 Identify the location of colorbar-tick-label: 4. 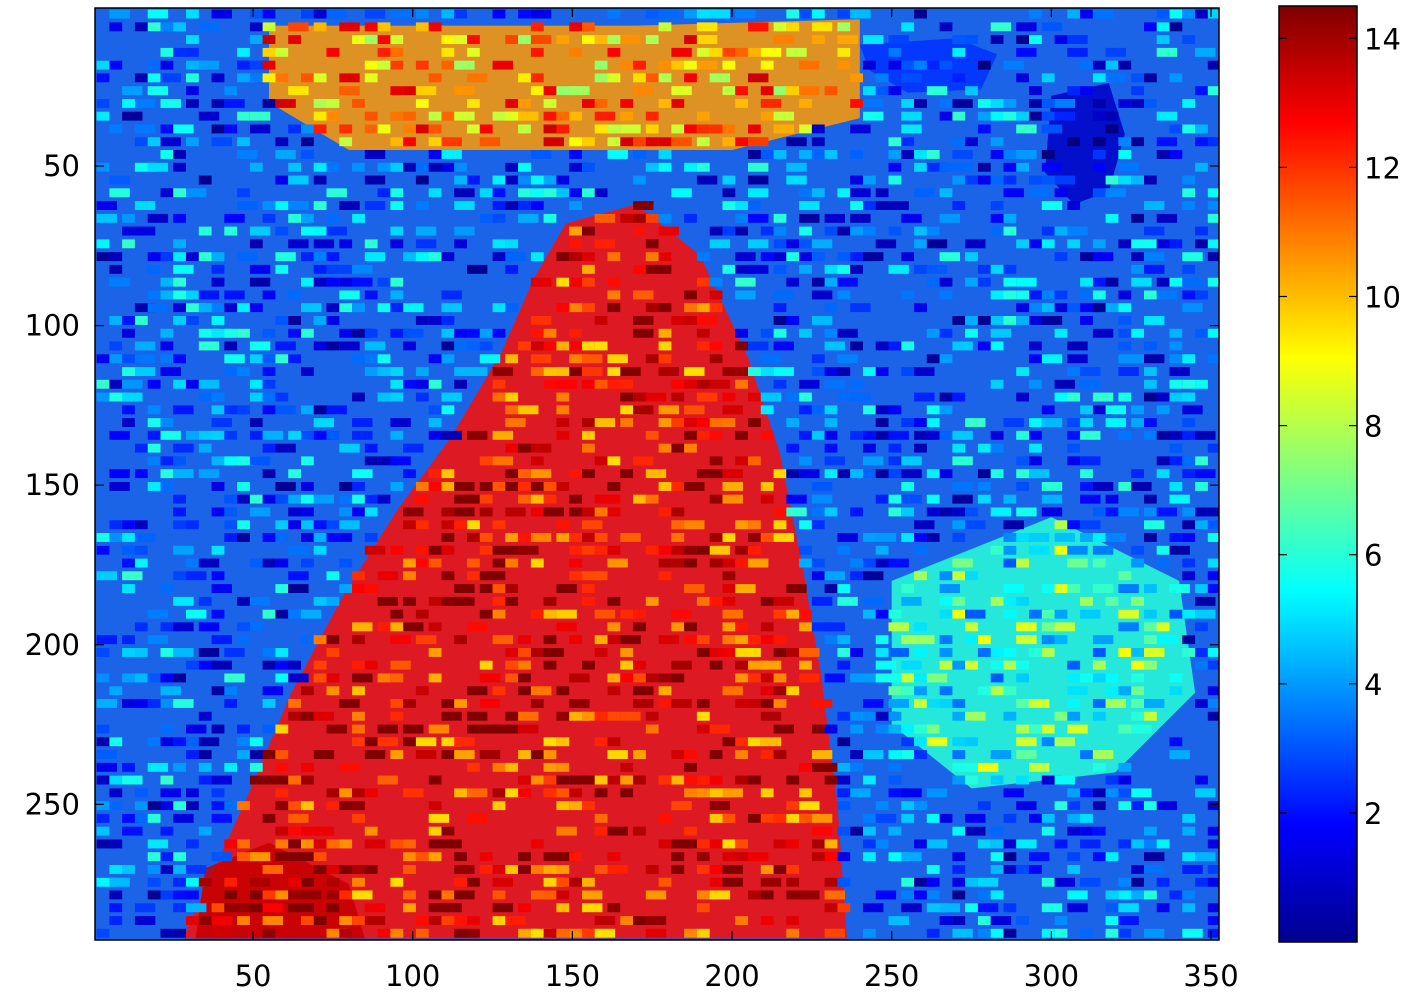
(1373, 685).